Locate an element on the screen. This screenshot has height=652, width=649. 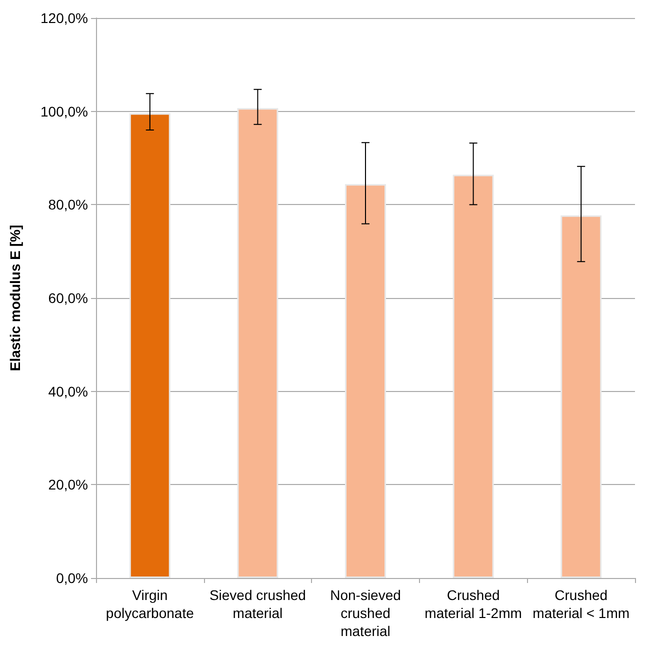
x-tick-label: Crushed material < 1mm is located at coordinates (581, 604).